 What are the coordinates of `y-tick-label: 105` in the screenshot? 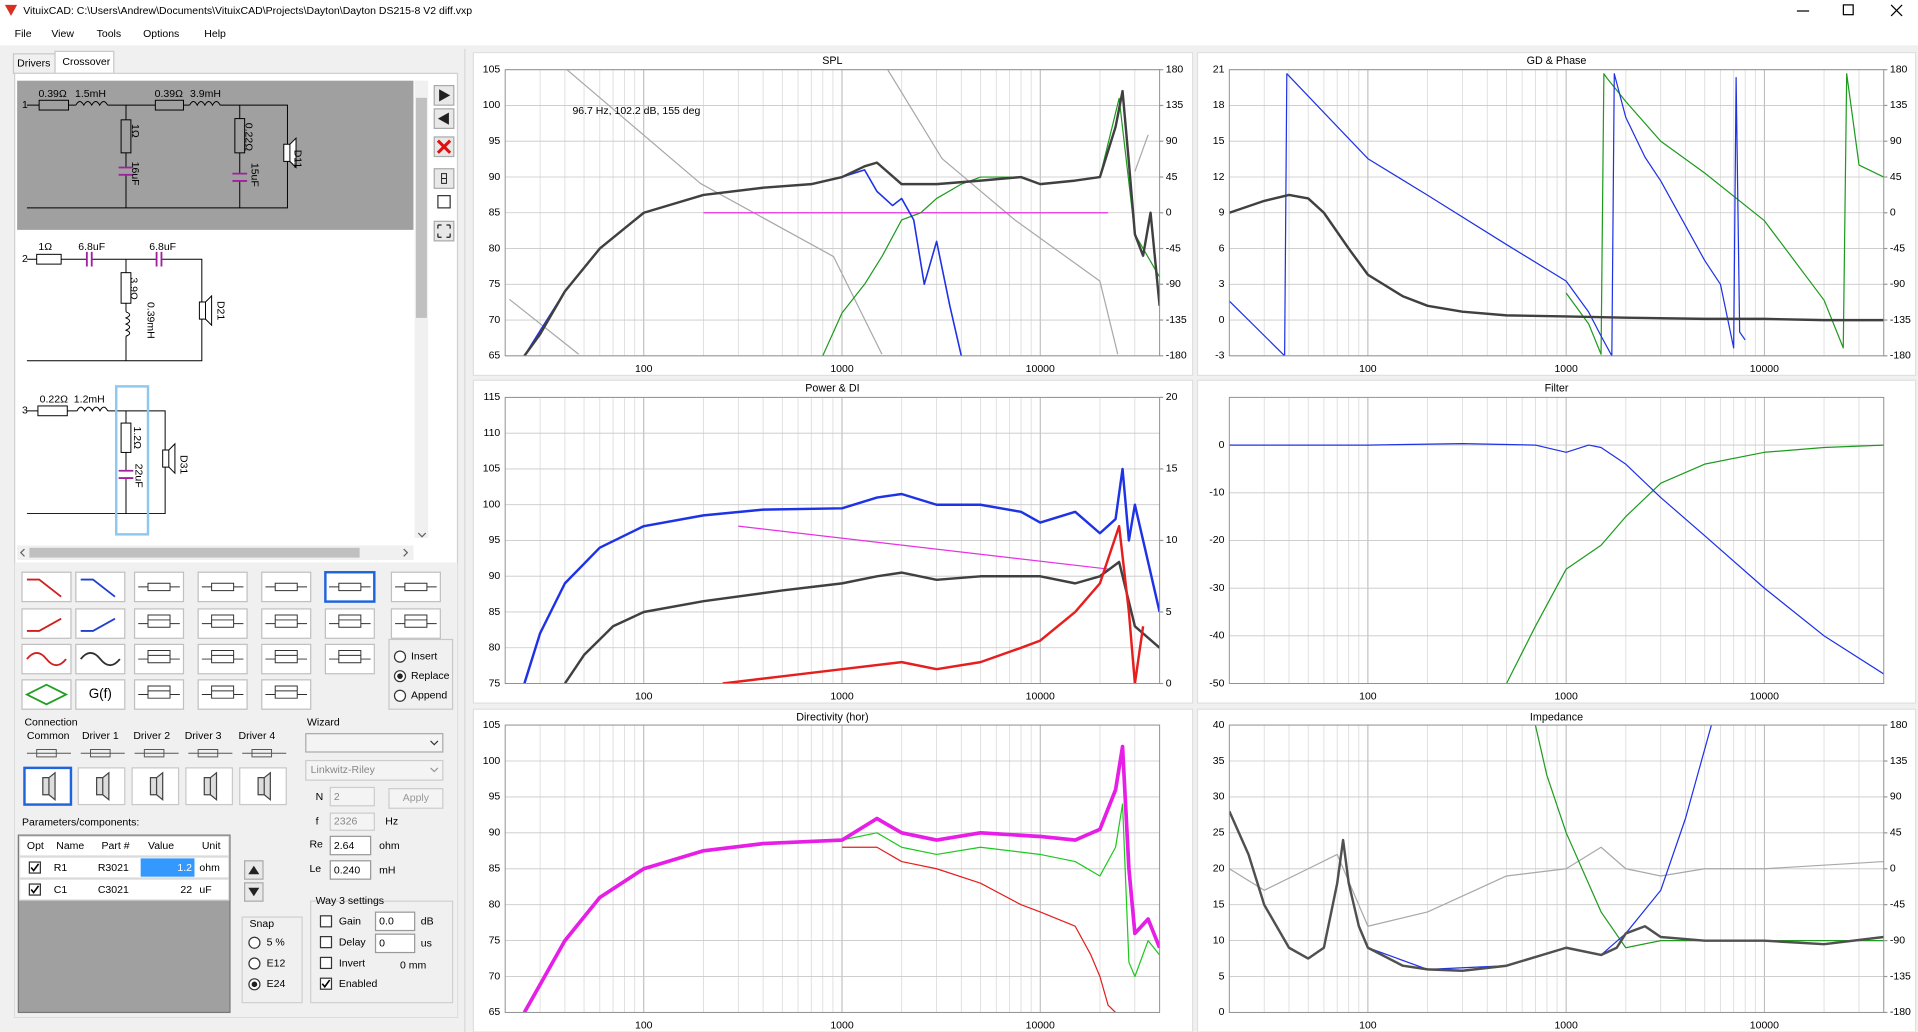 It's located at (492, 469).